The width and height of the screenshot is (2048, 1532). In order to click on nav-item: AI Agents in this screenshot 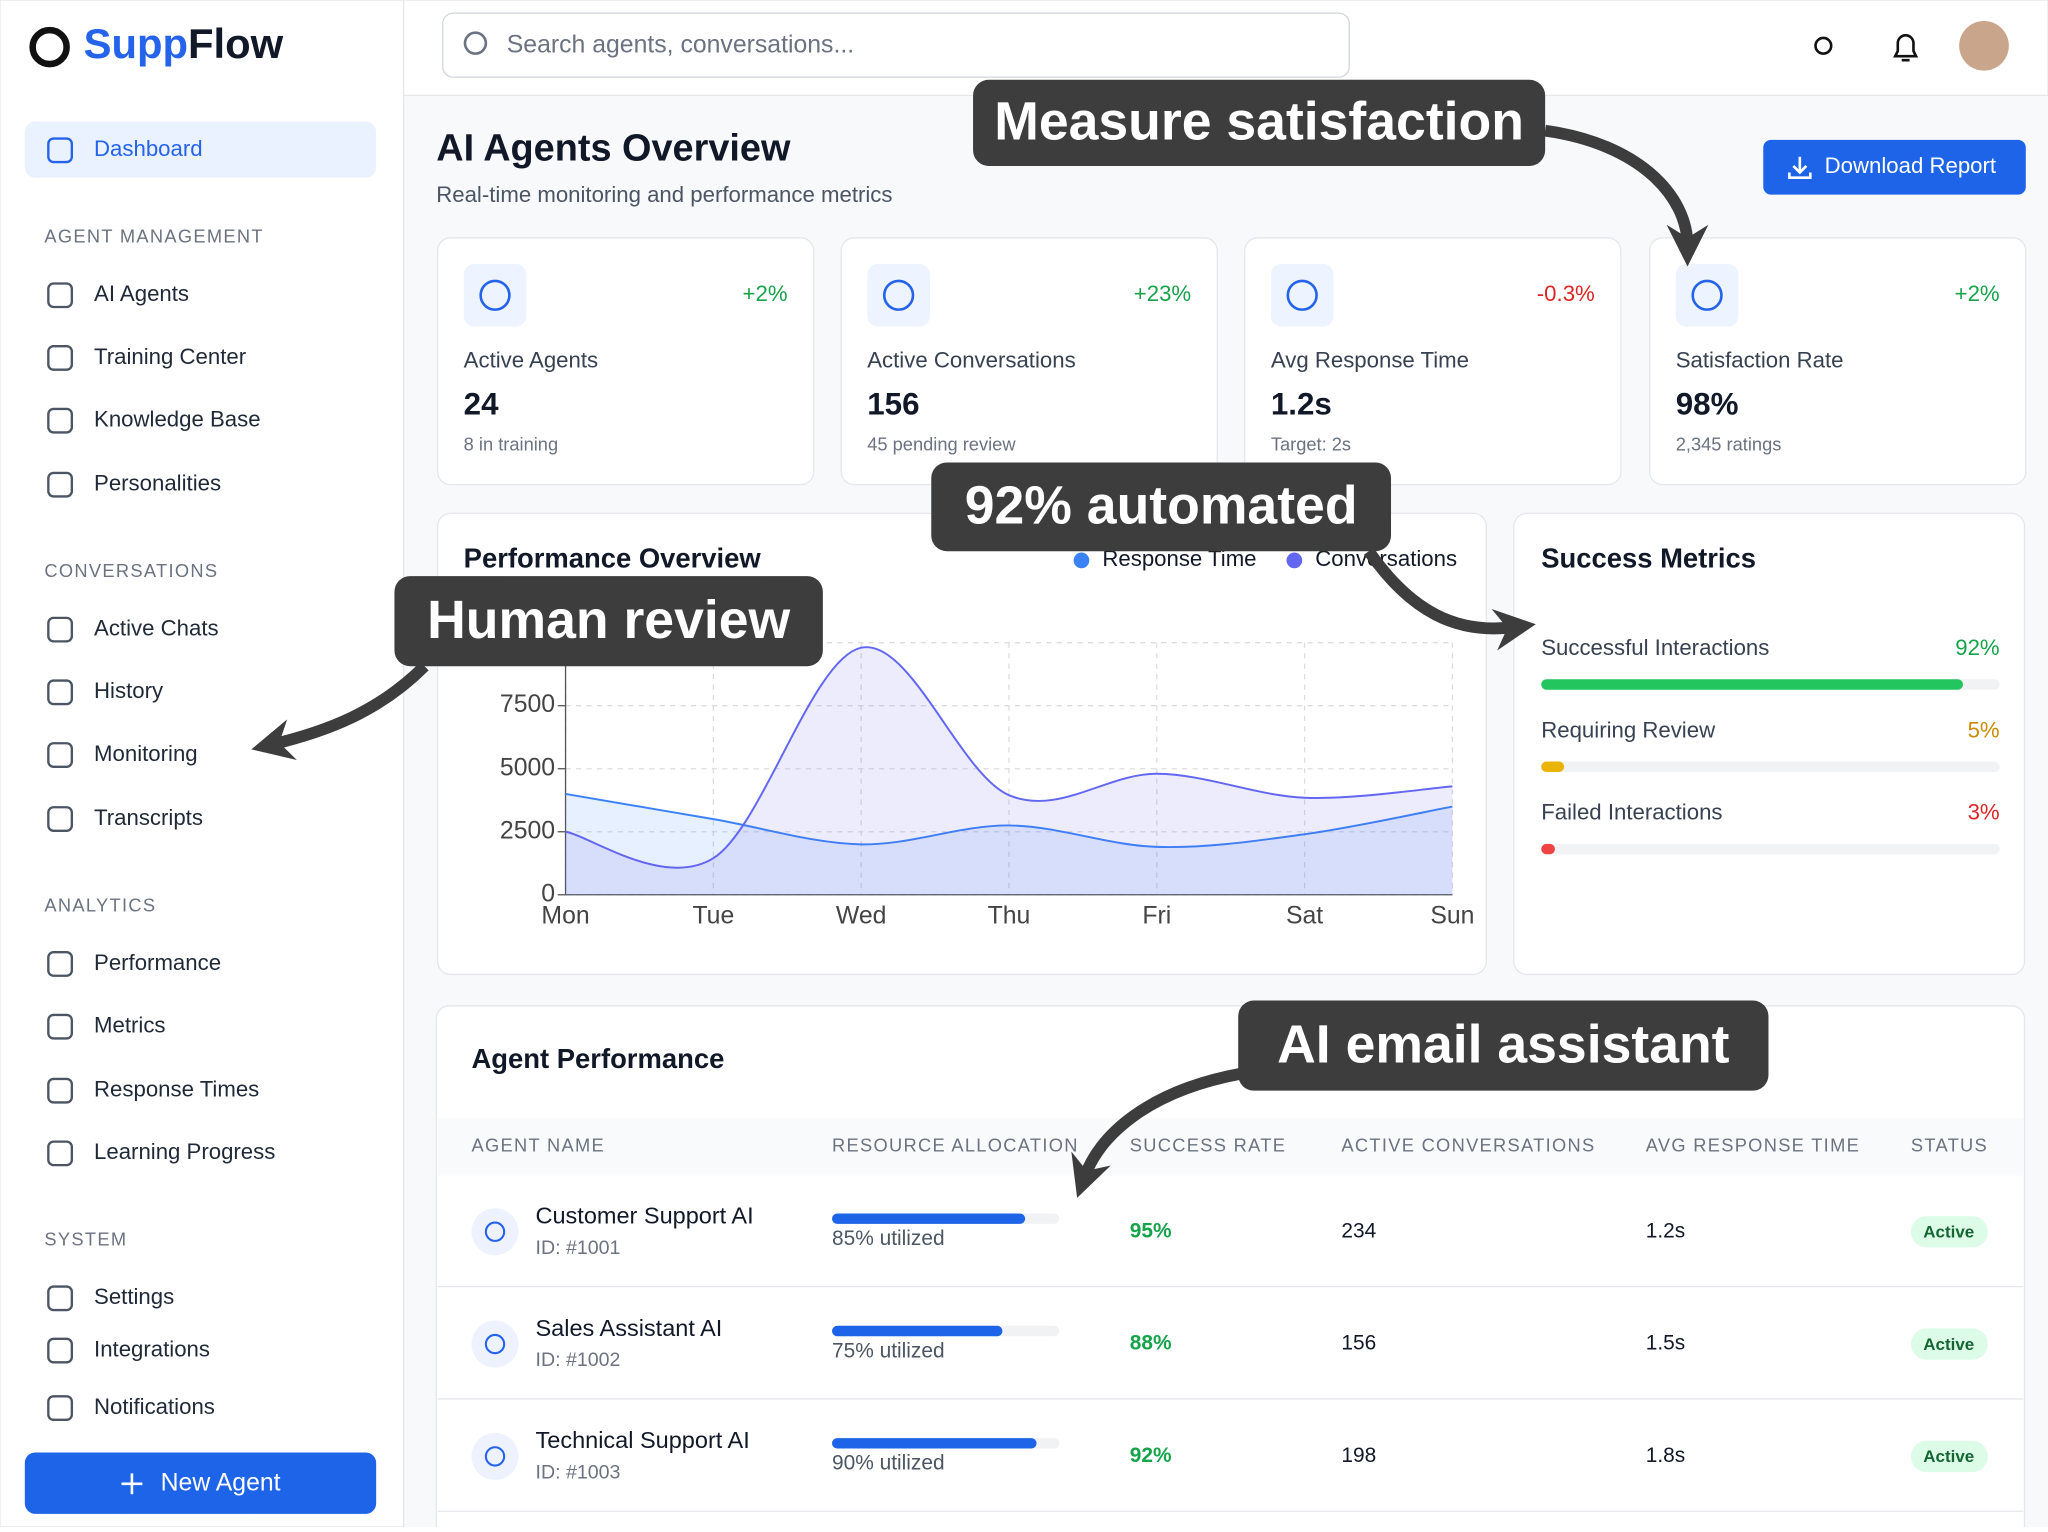, I will do `click(141, 293)`.